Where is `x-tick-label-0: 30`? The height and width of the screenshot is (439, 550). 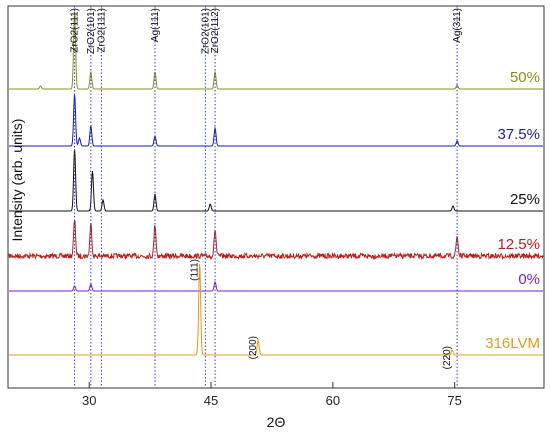 x-tick-label-0: 30 is located at coordinates (89, 400).